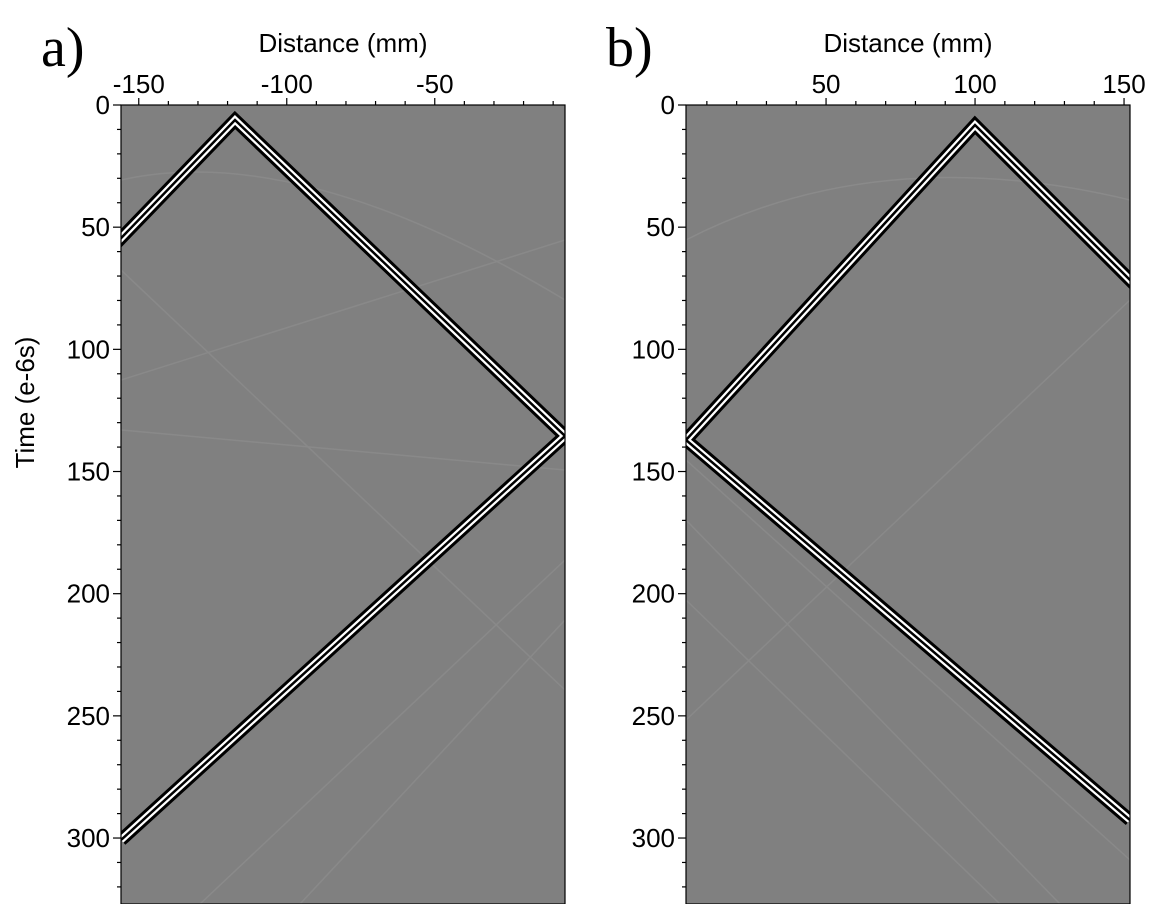 This screenshot has height=904, width=1160. Describe the element at coordinates (974, 84) in the screenshot. I see `x-tick-label: 100` at that location.